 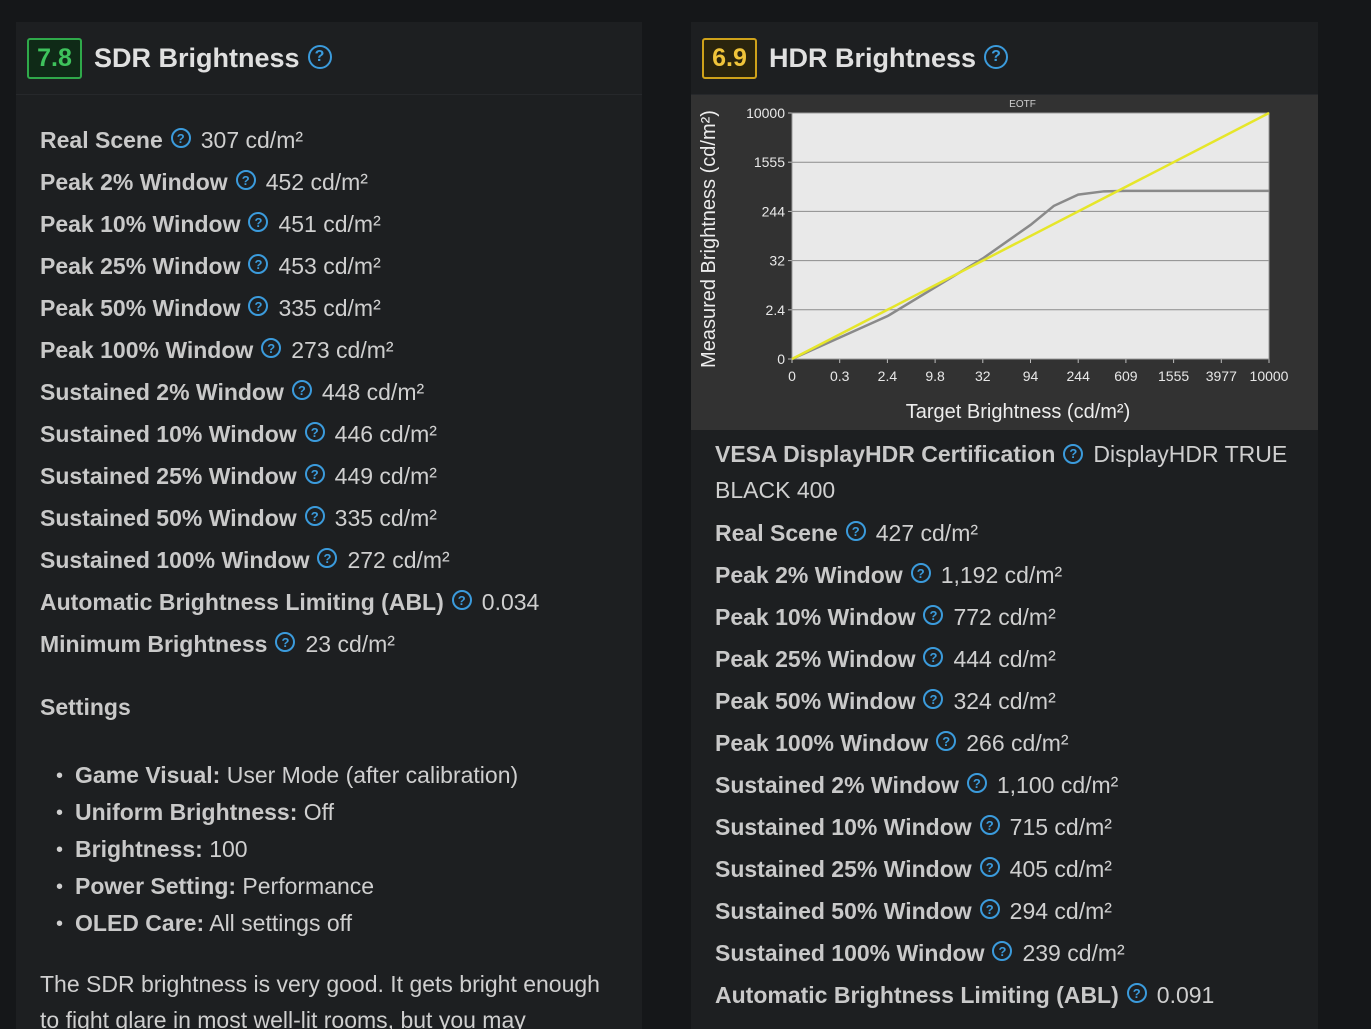 What do you see at coordinates (242, 601) in the screenshot?
I see `measurement-label: Automatic Brightness Limiting (ABL)` at bounding box center [242, 601].